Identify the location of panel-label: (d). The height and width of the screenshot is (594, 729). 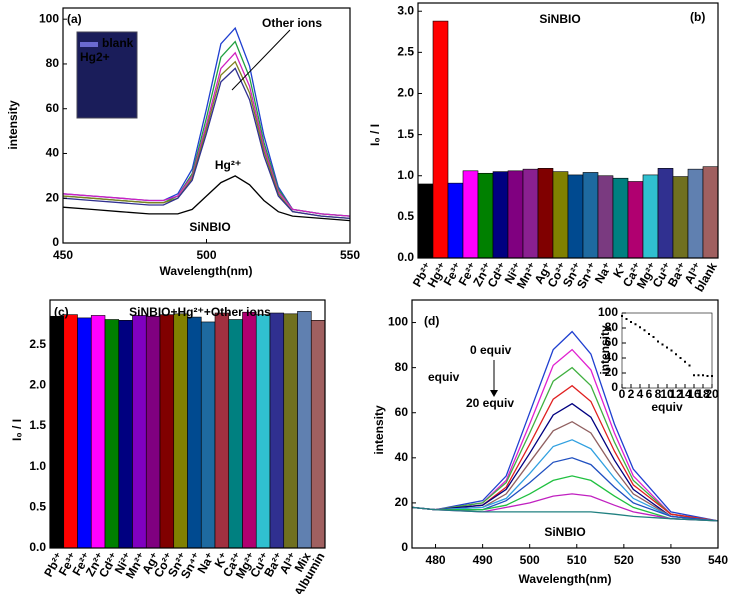
(431, 321).